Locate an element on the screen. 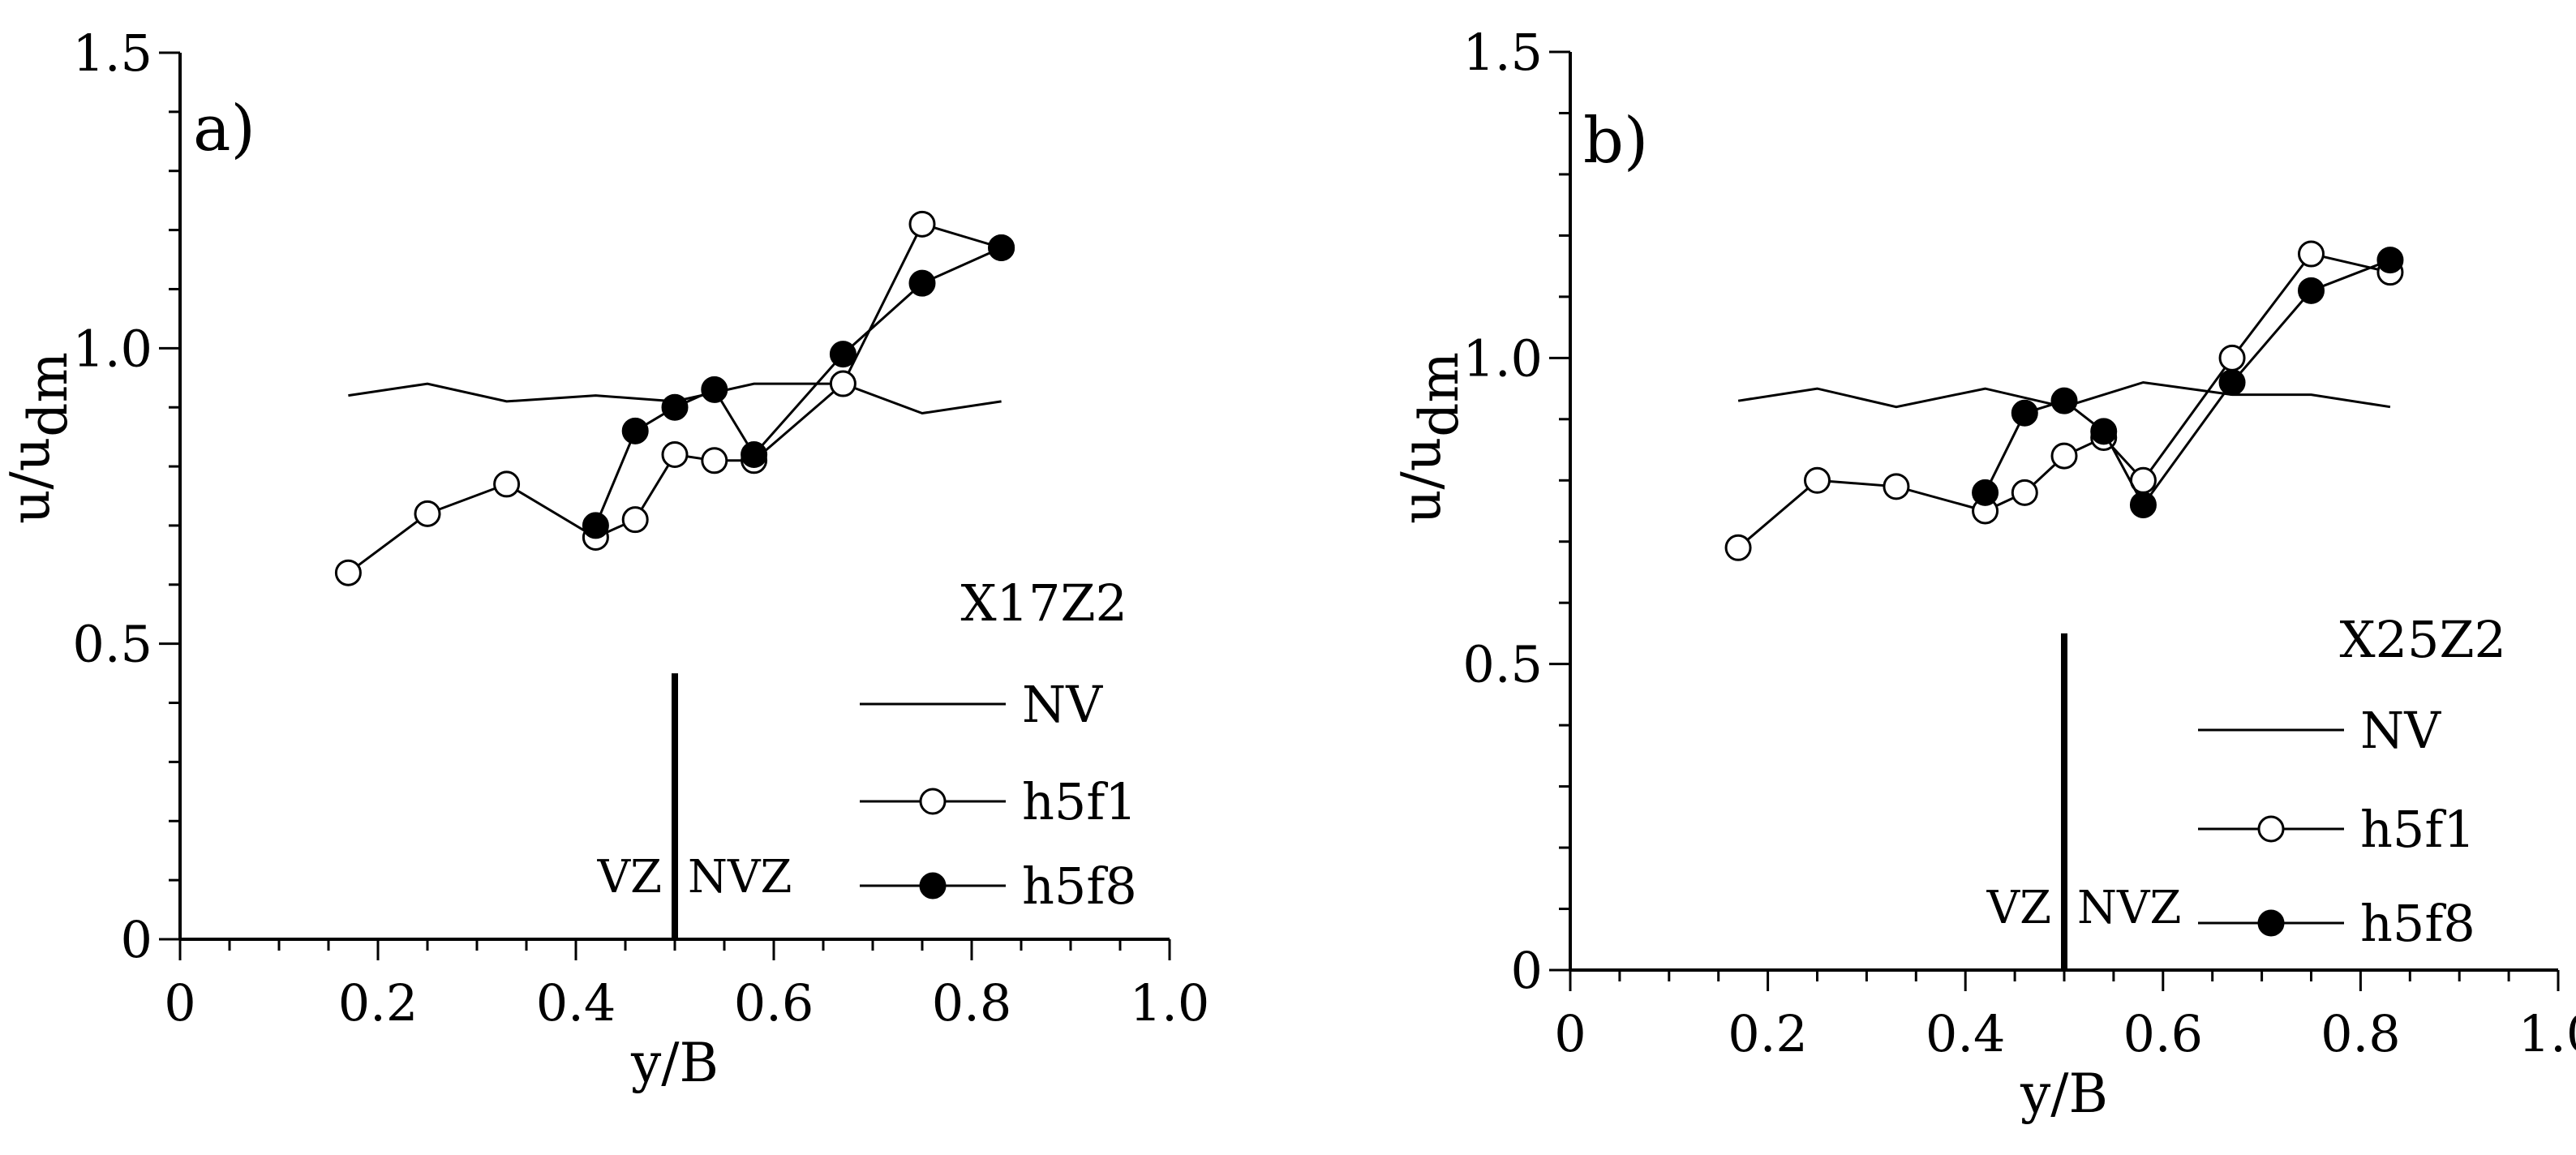 The image size is (2576, 1155). panel-label: a) is located at coordinates (224, 128).